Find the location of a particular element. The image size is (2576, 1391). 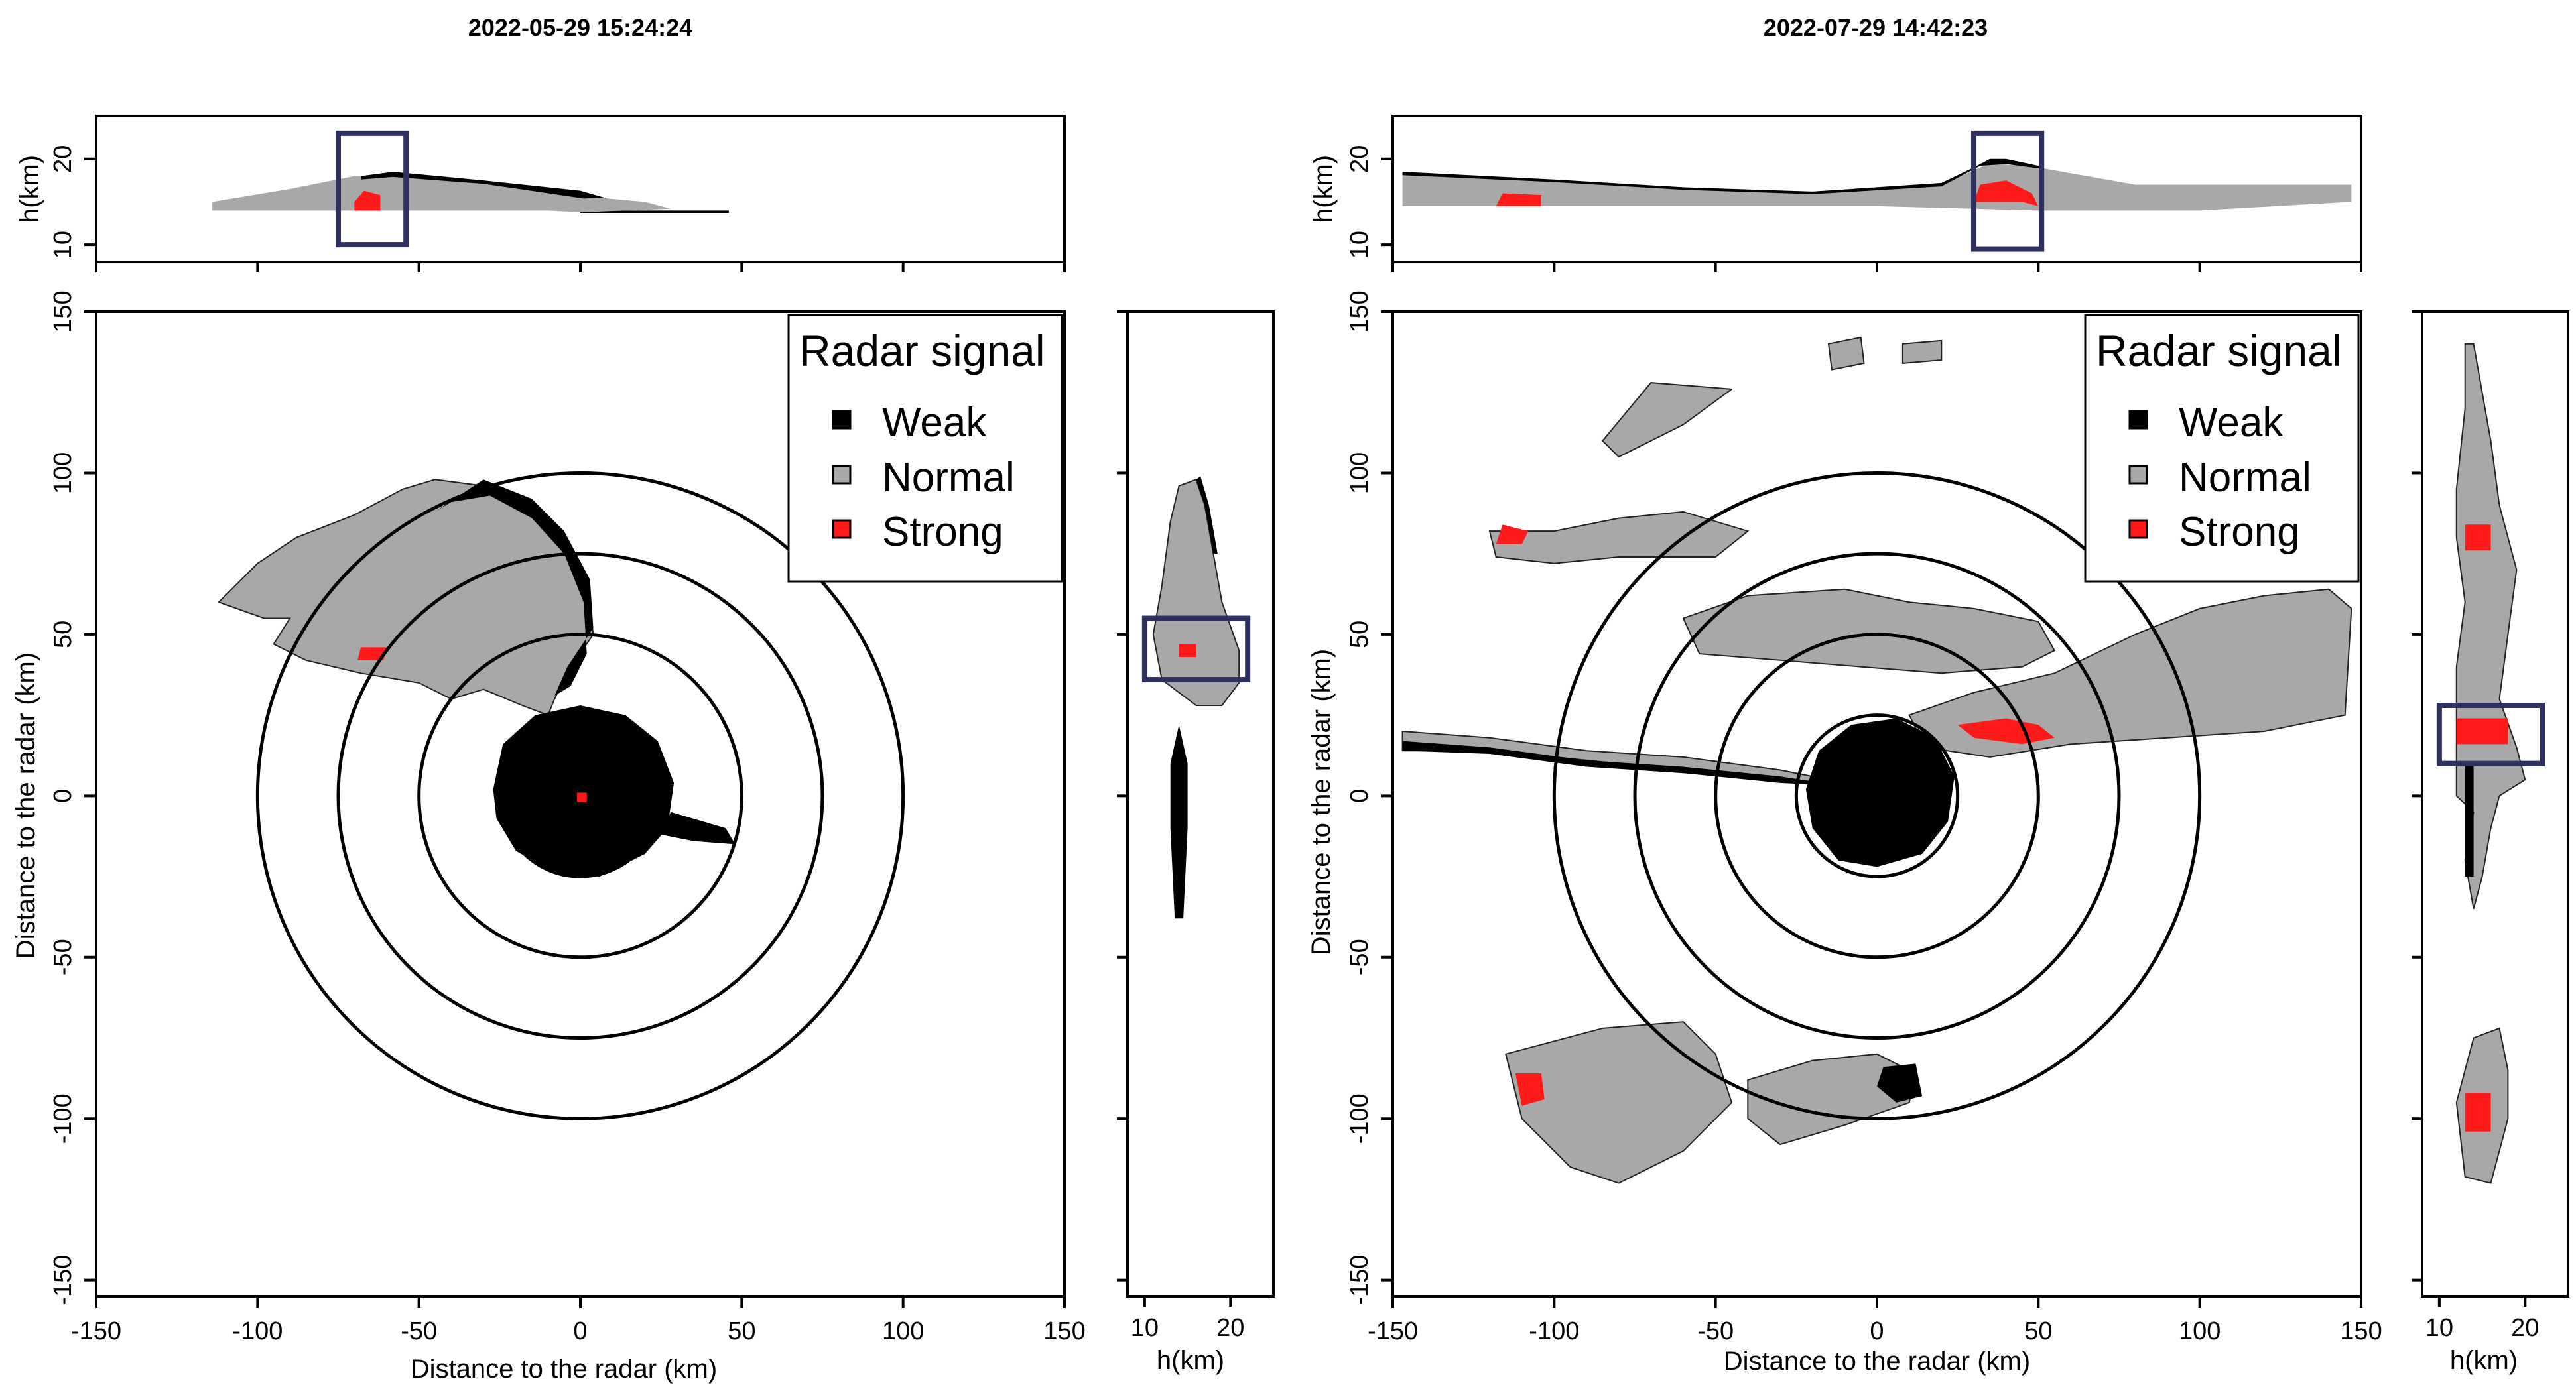

panel-1-side-frame is located at coordinates (1201, 804).